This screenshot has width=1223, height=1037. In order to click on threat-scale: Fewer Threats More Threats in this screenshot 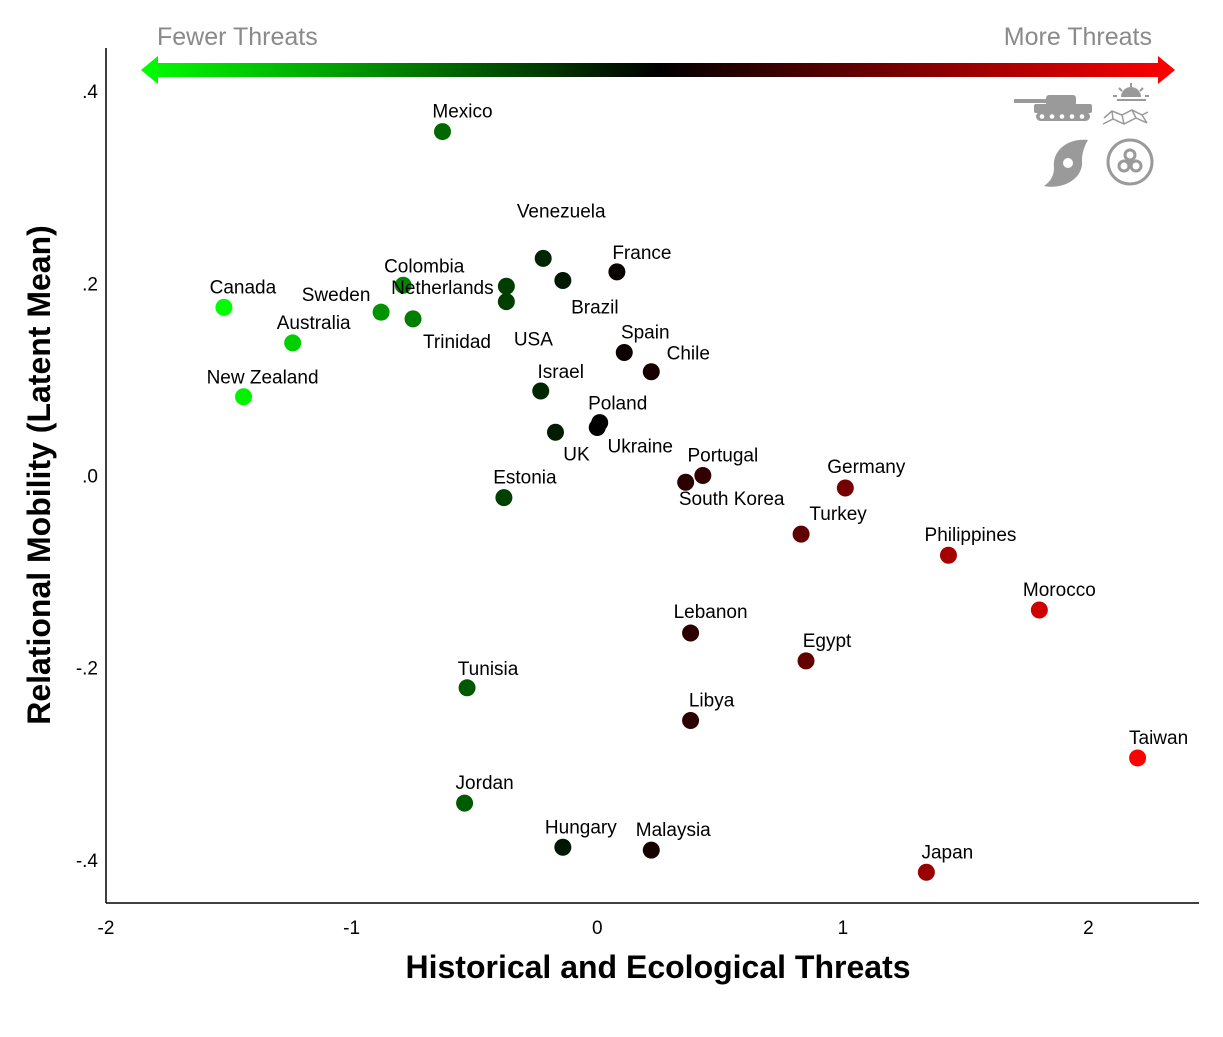, I will do `click(658, 53)`.